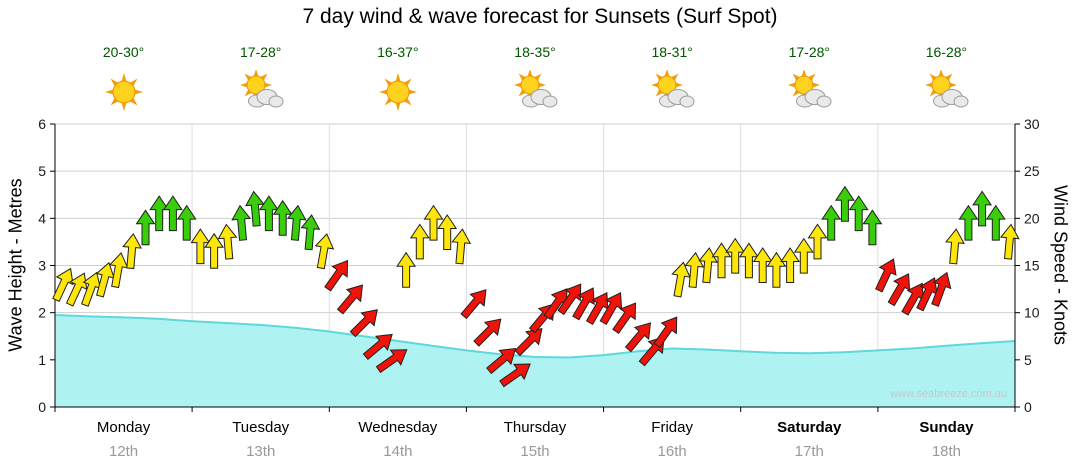 The image size is (1080, 475). Describe the element at coordinates (946, 52) in the screenshot. I see `day-temp-range: 16-28°` at that location.